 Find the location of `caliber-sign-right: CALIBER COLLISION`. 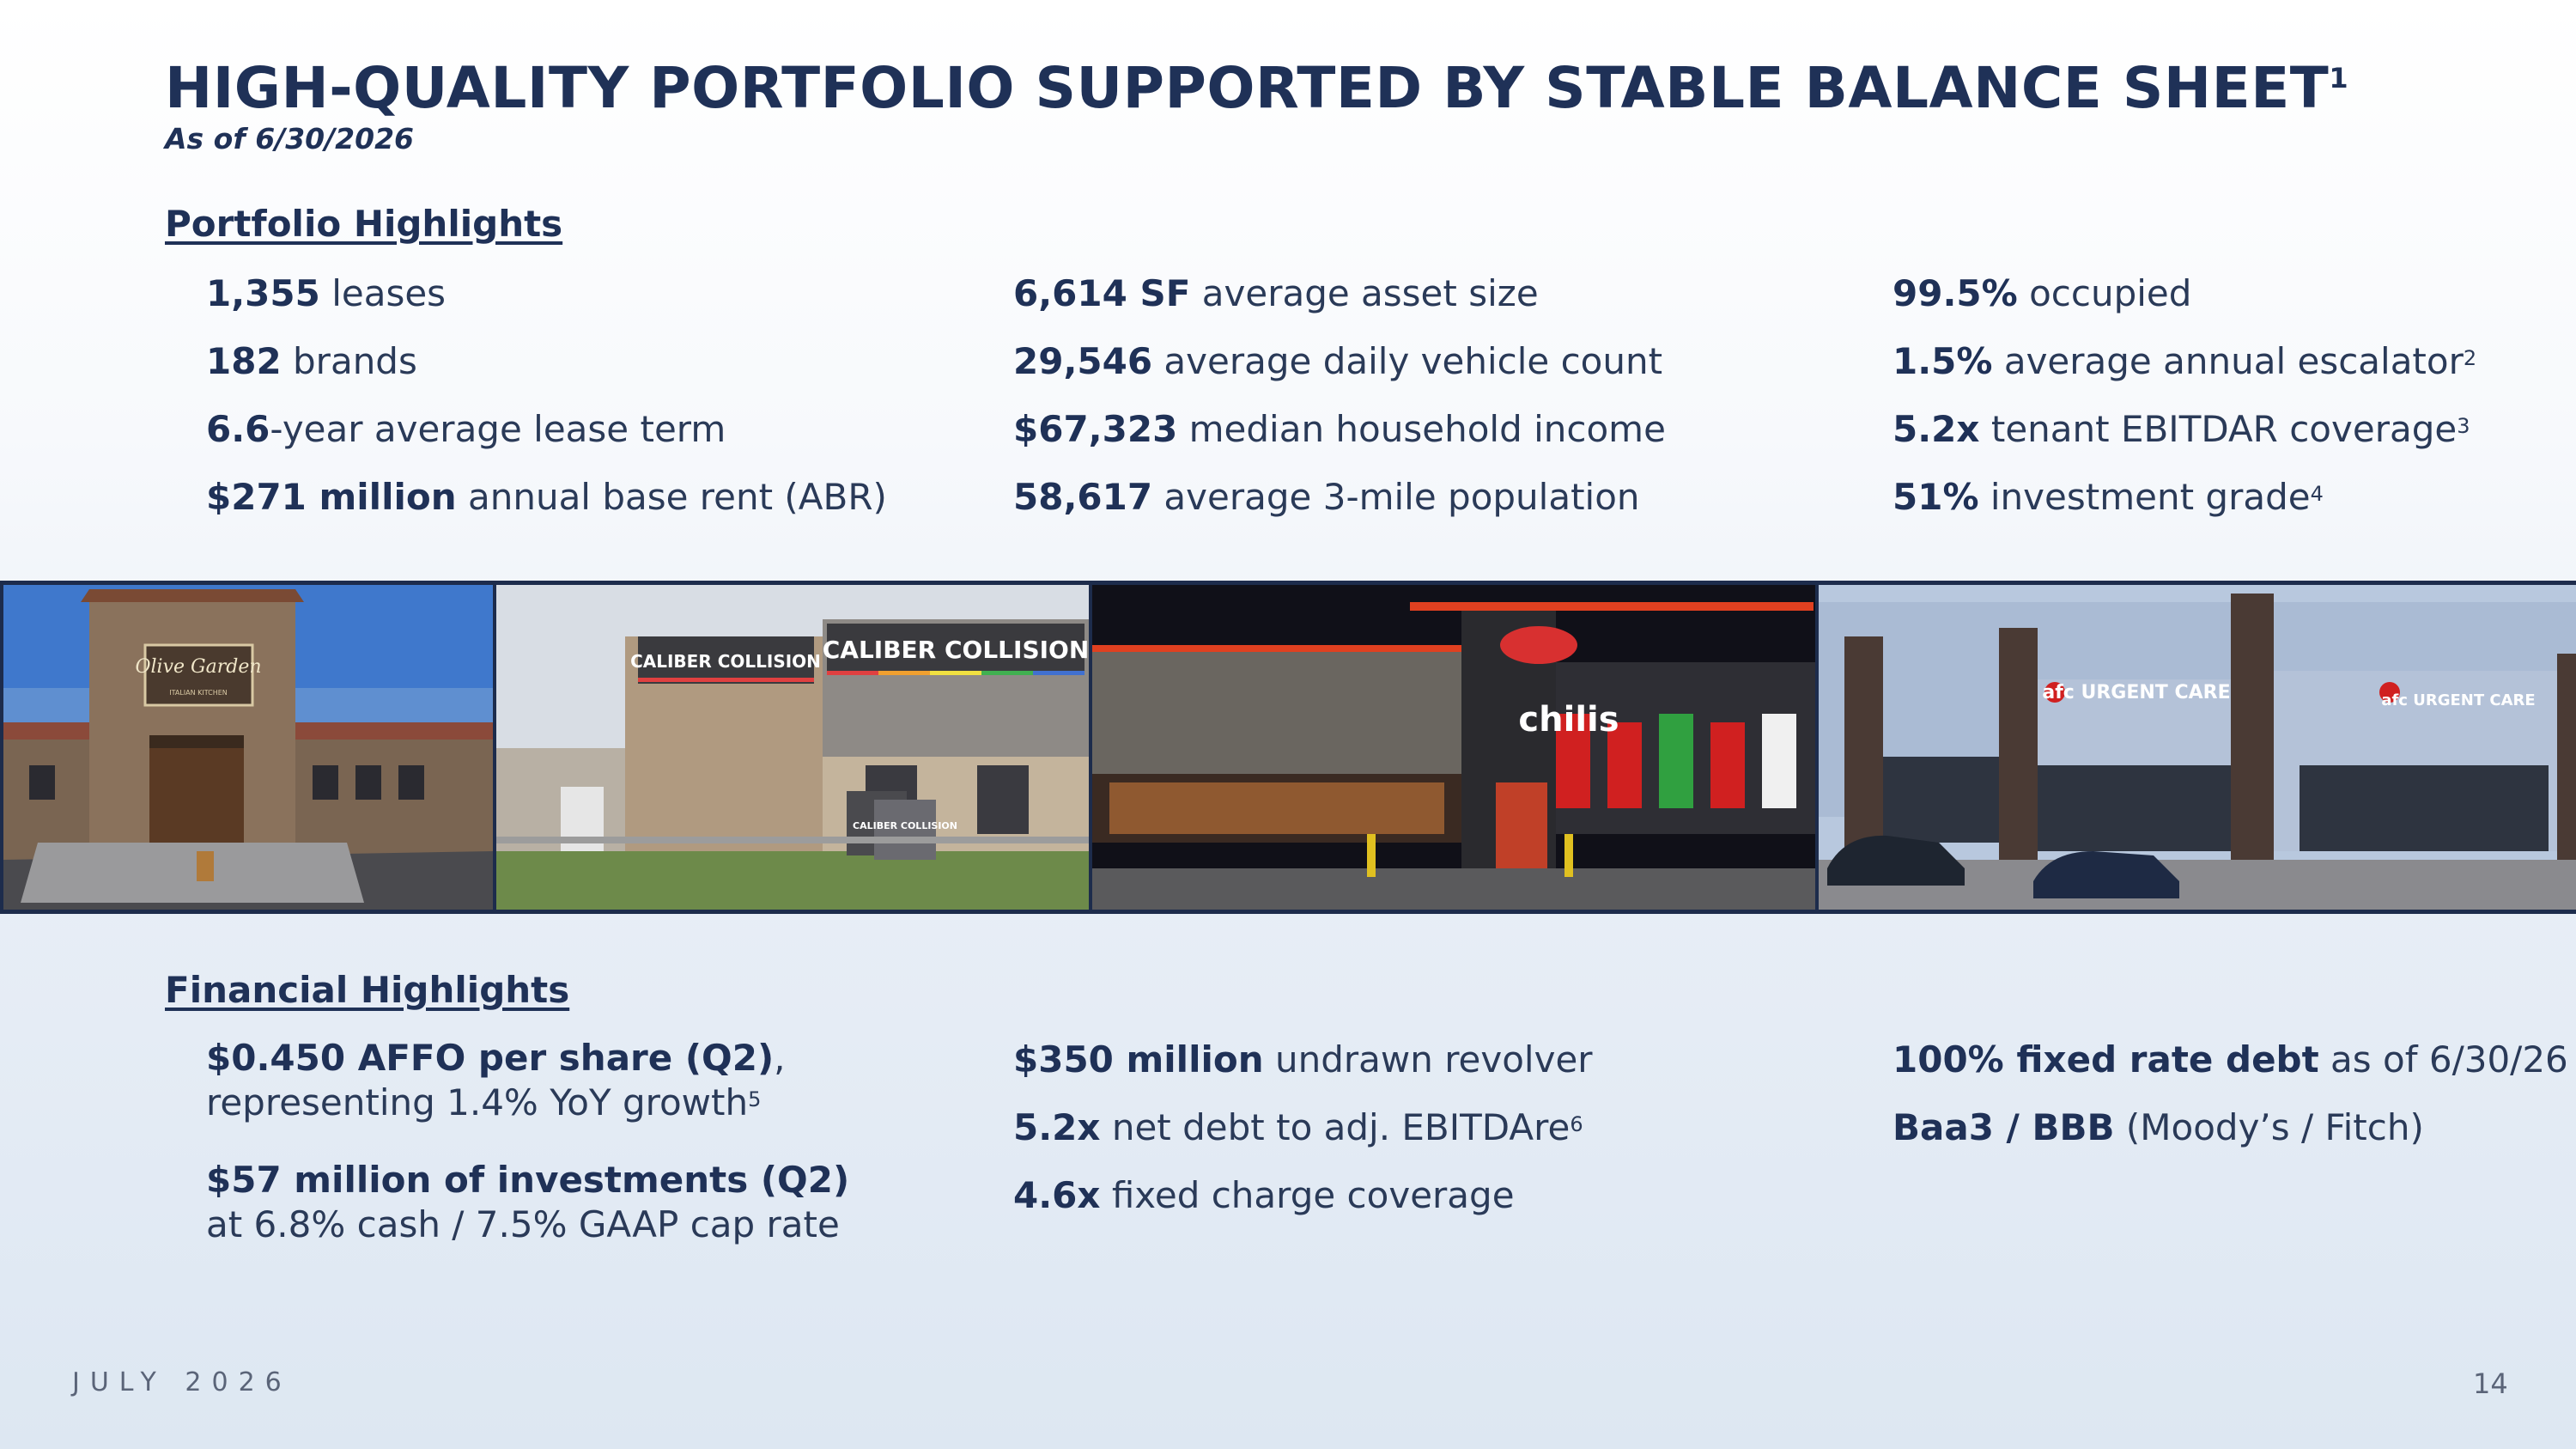

caliber-sign-right: CALIBER COLLISION is located at coordinates (956, 650).